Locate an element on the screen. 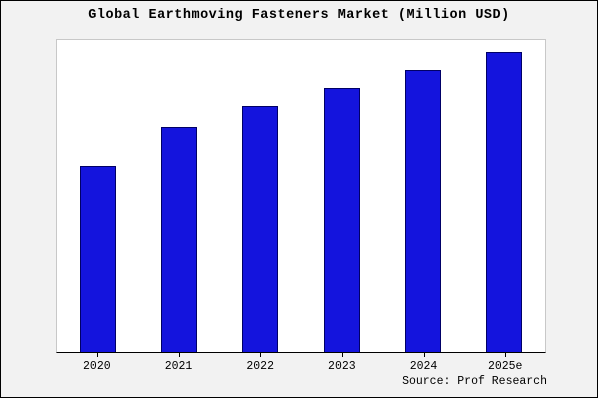 The height and width of the screenshot is (400, 600). x-label-text: 2025e is located at coordinates (505, 366).